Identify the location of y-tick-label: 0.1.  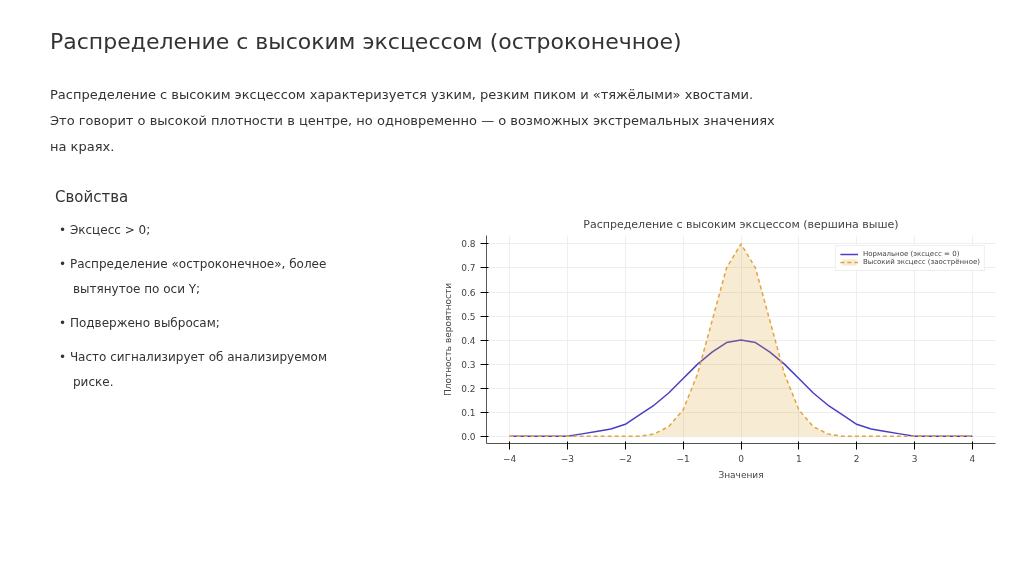
(468, 412).